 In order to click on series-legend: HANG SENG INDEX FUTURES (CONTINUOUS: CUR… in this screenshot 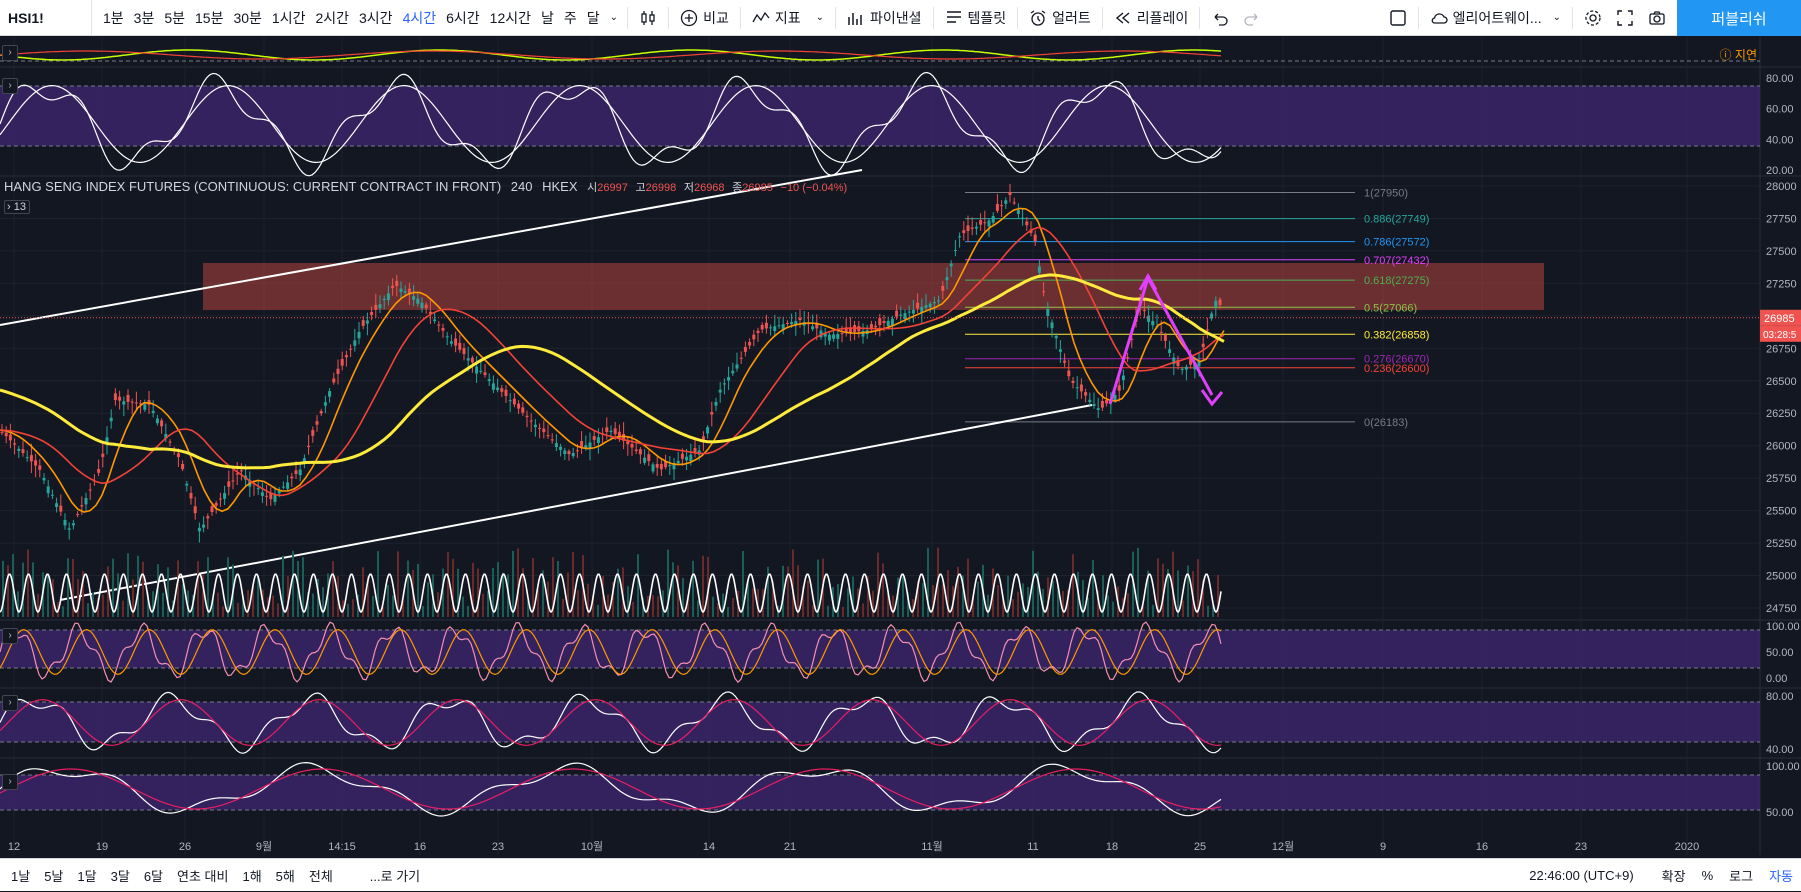, I will do `click(425, 187)`.